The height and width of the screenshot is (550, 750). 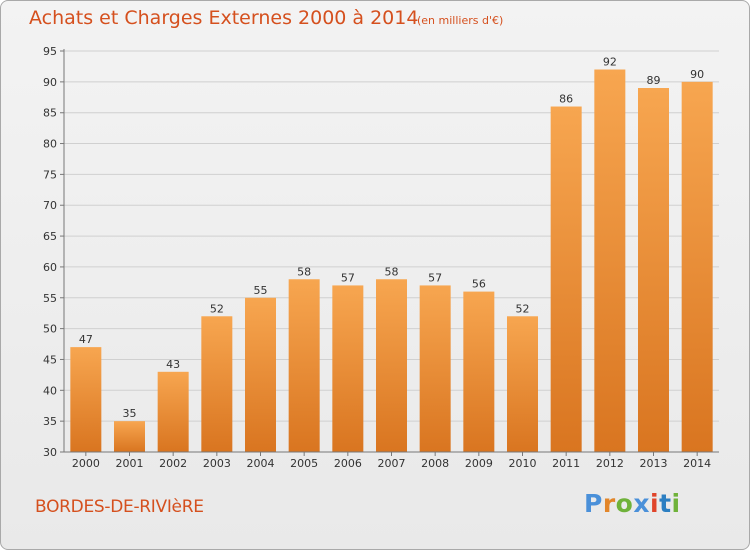 I want to click on logo-letter: r, so click(x=609, y=503).